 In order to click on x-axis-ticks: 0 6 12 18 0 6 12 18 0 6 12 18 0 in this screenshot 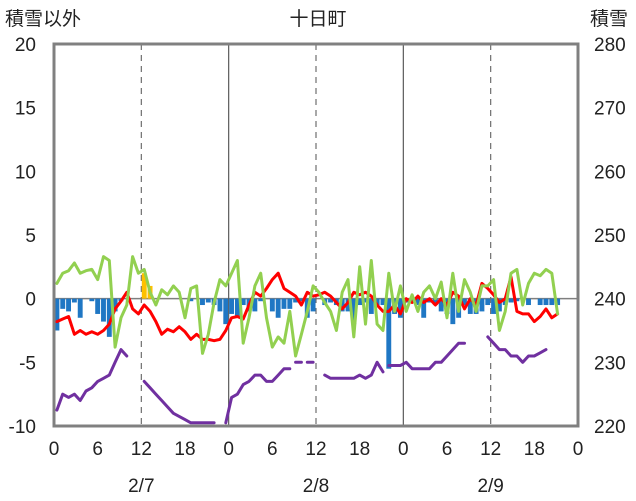, I will do `click(316, 449)`.